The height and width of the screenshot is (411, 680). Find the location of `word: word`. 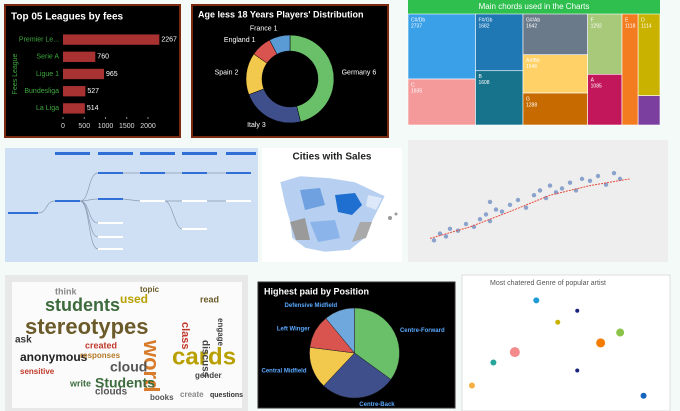

word: word is located at coordinates (151, 366).